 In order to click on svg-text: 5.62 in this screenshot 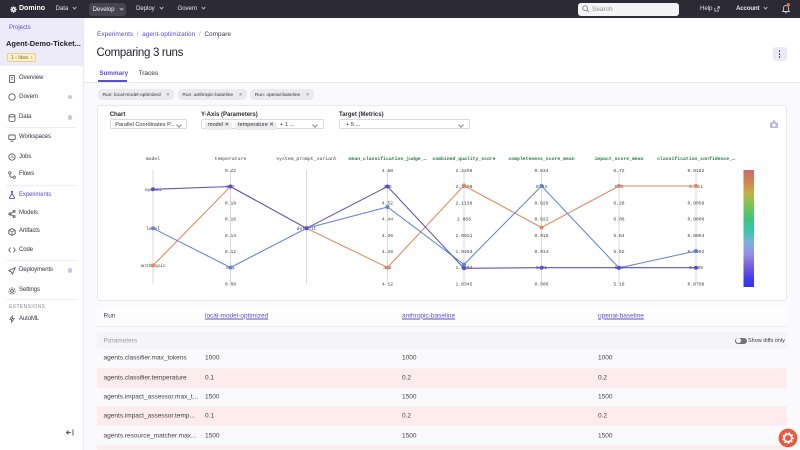, I will do `click(618, 252)`.